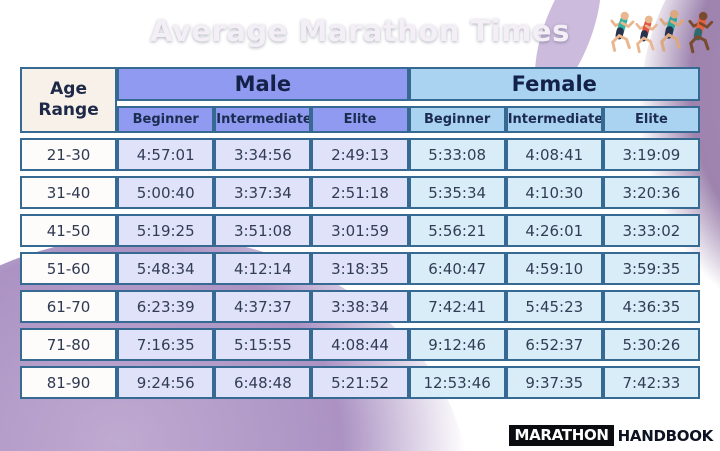 The image size is (720, 451). What do you see at coordinates (561, 435) in the screenshot?
I see `brand-marathon-box: MARATHON` at bounding box center [561, 435].